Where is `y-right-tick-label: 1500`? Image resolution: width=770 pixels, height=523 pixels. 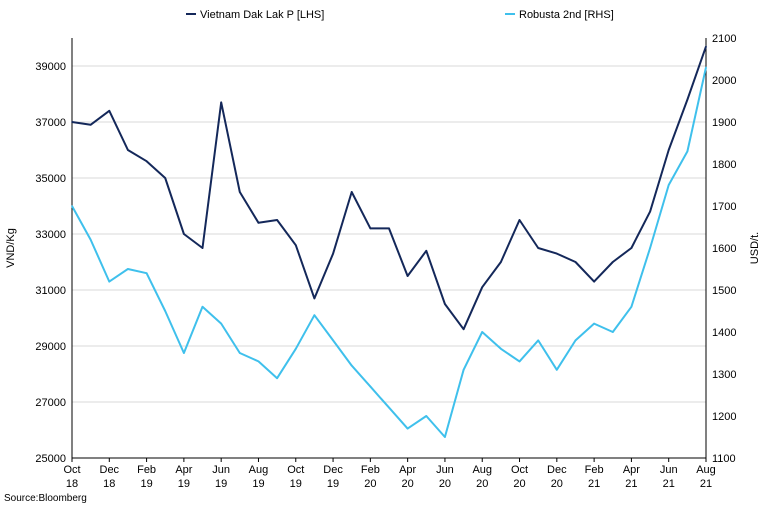 y-right-tick-label: 1500 is located at coordinates (724, 291).